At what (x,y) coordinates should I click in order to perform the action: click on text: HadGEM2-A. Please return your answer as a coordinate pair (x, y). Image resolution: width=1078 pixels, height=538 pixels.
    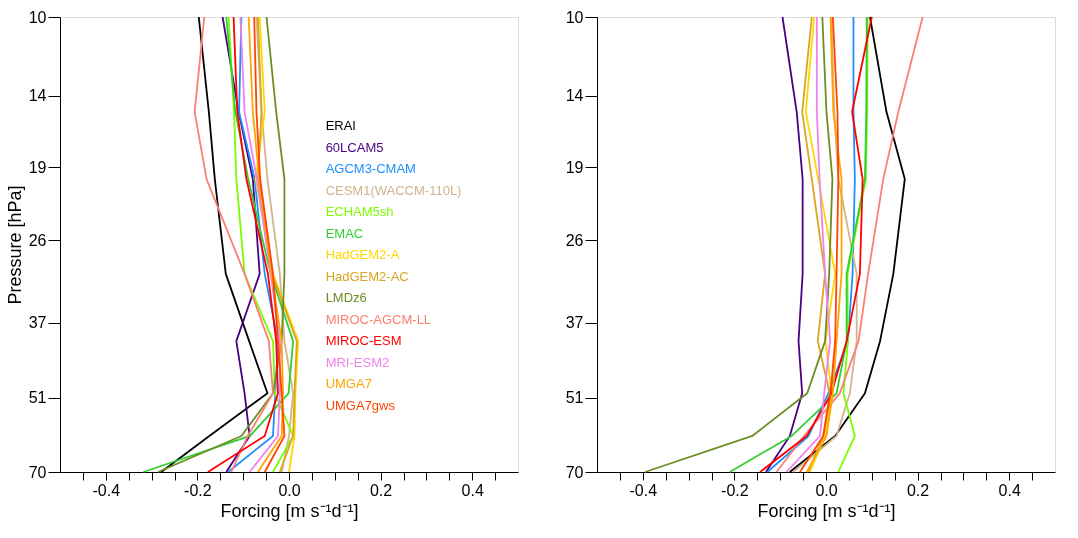
    Looking at the image, I should click on (362, 255).